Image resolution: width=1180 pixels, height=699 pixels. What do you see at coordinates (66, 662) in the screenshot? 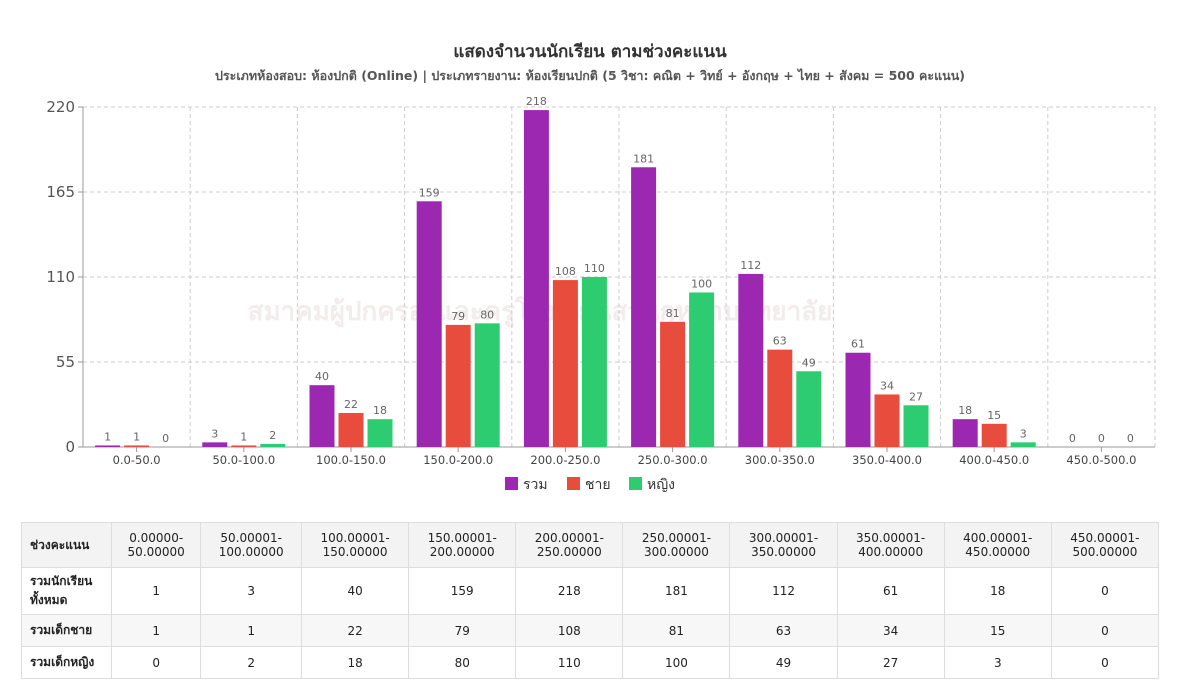
I see `row-label-female: รวมเด็กหญิง` at bounding box center [66, 662].